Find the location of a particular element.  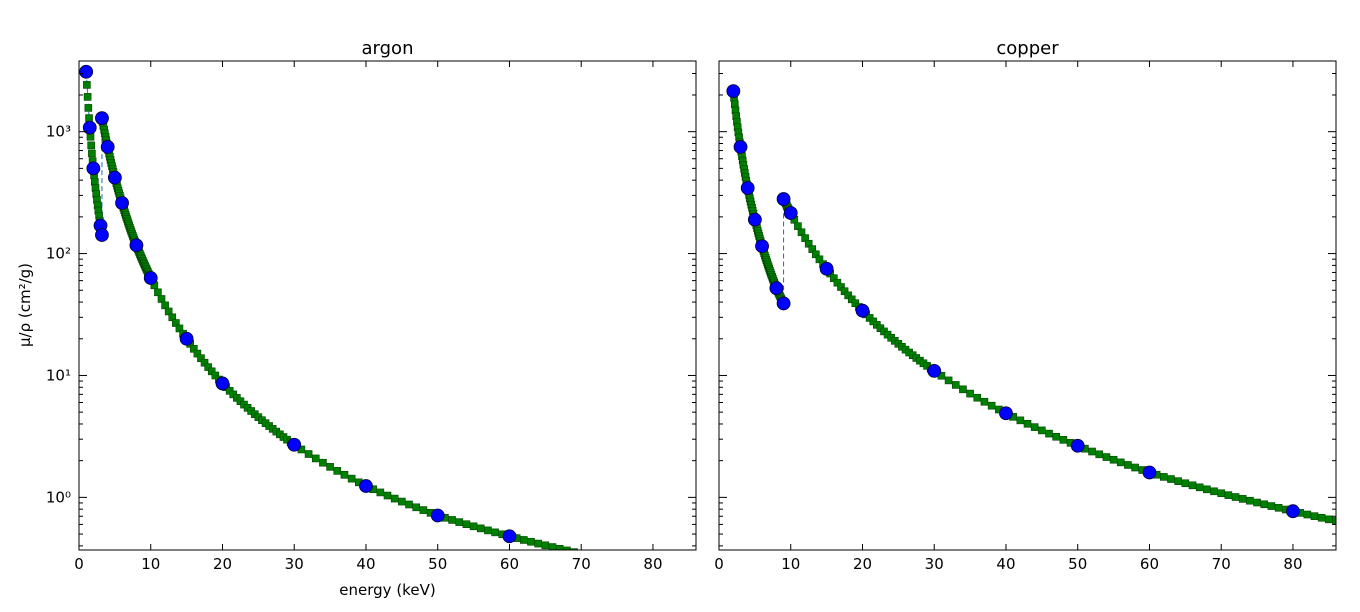

copper-title: copper is located at coordinates (1027, 48).